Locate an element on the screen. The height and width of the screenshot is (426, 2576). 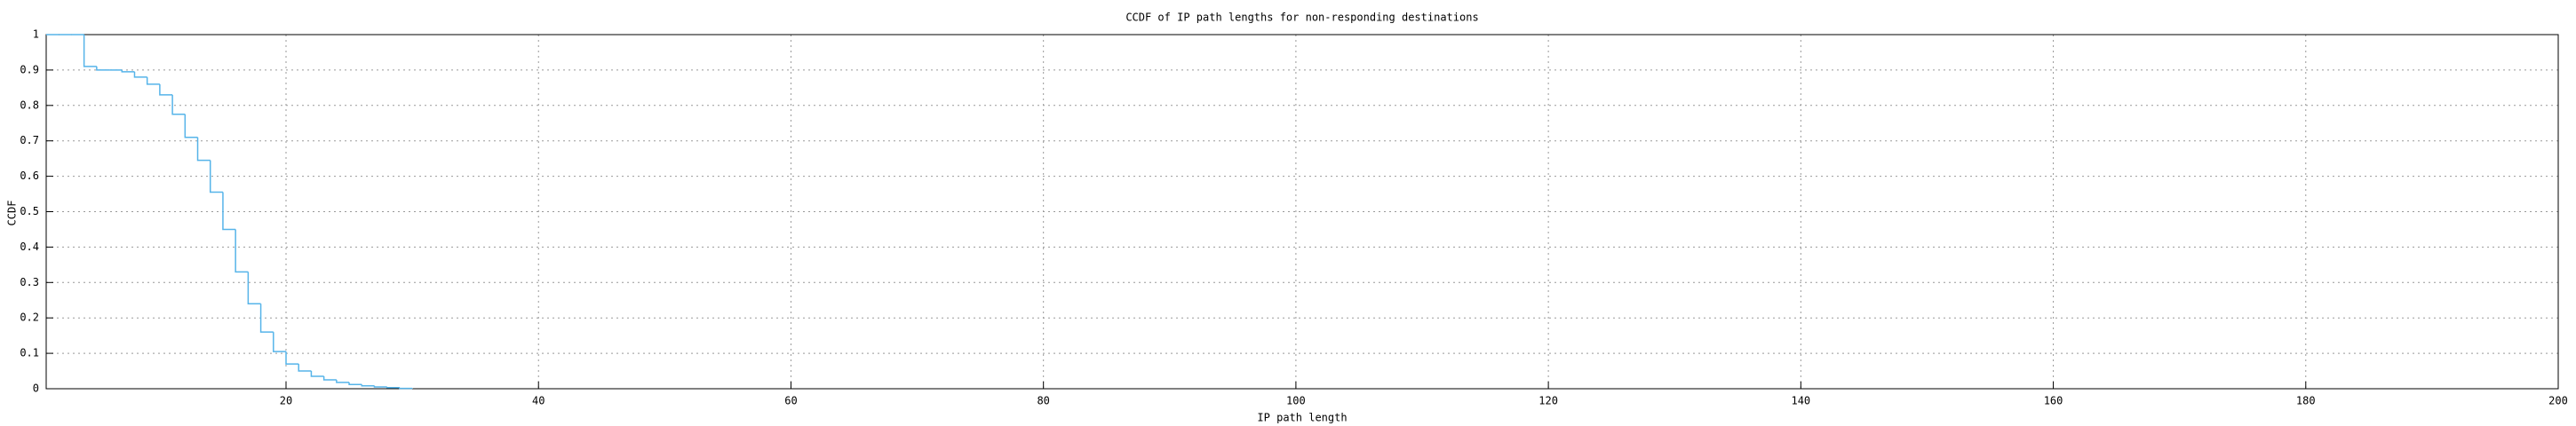
y-tick-label: 0.9 is located at coordinates (29, 69).